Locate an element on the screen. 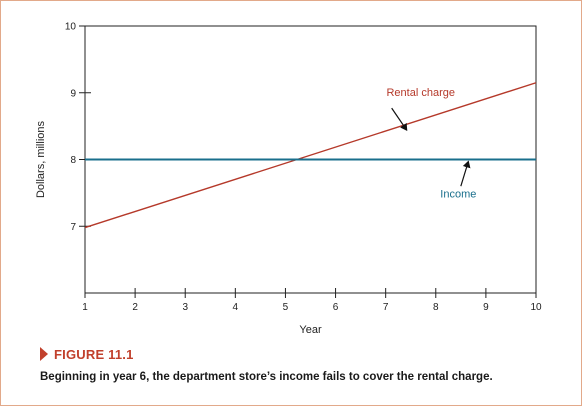 This screenshot has width=582, height=406. rental-charge-arrow is located at coordinates (399, 119).